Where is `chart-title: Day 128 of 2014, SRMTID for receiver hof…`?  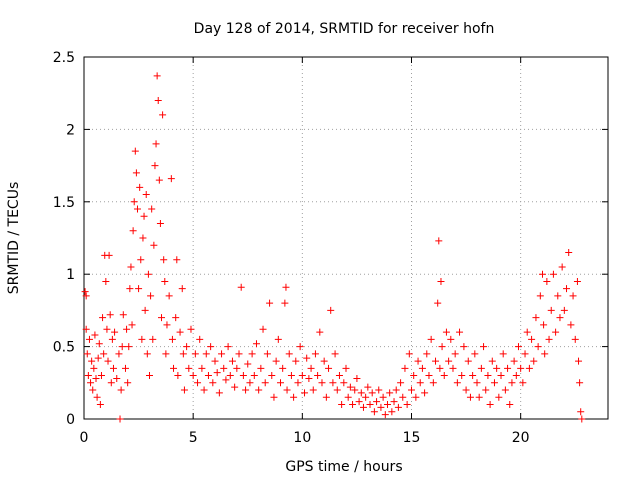
chart-title: Day 128 of 2014, SRMTID for receiver hof… is located at coordinates (344, 29).